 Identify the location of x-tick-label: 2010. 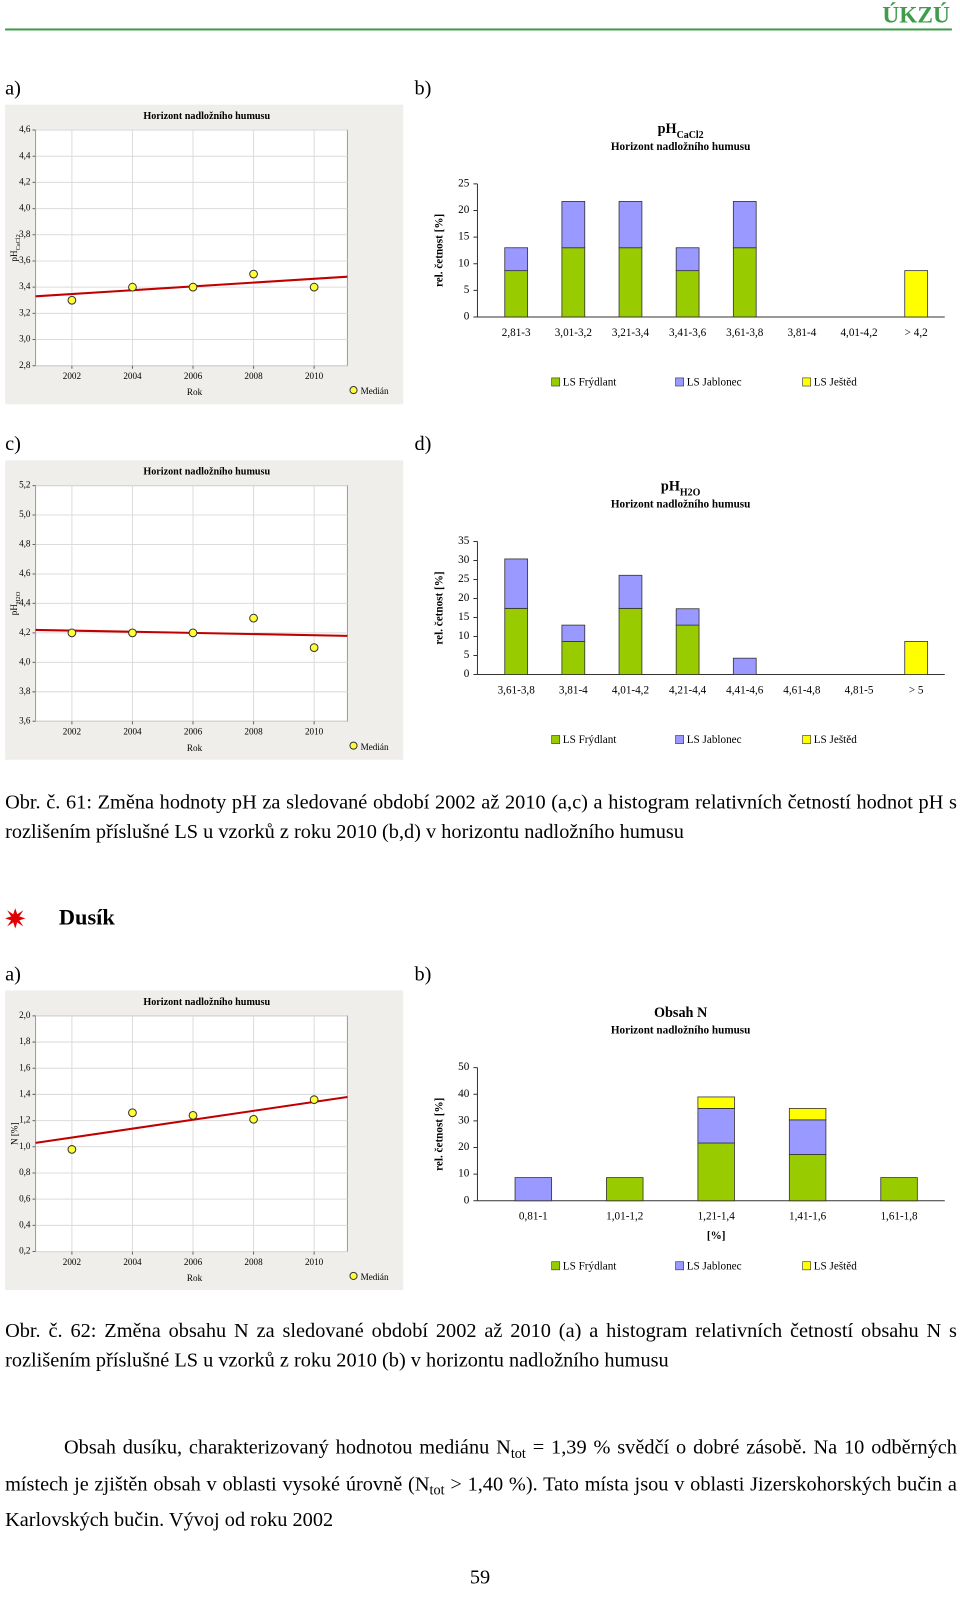
(314, 1262).